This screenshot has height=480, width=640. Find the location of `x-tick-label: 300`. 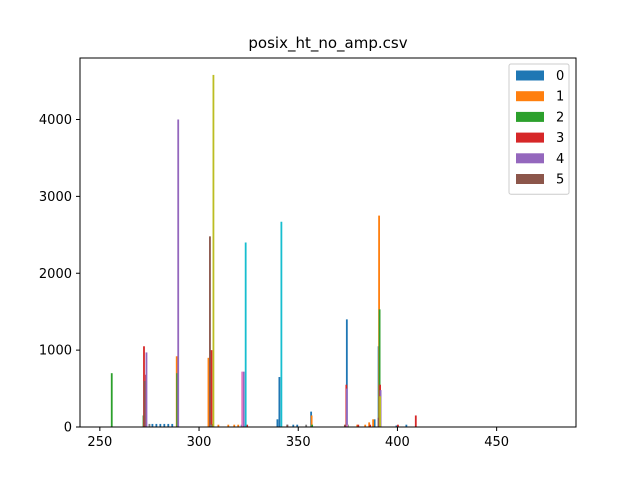

x-tick-label: 300 is located at coordinates (199, 442).